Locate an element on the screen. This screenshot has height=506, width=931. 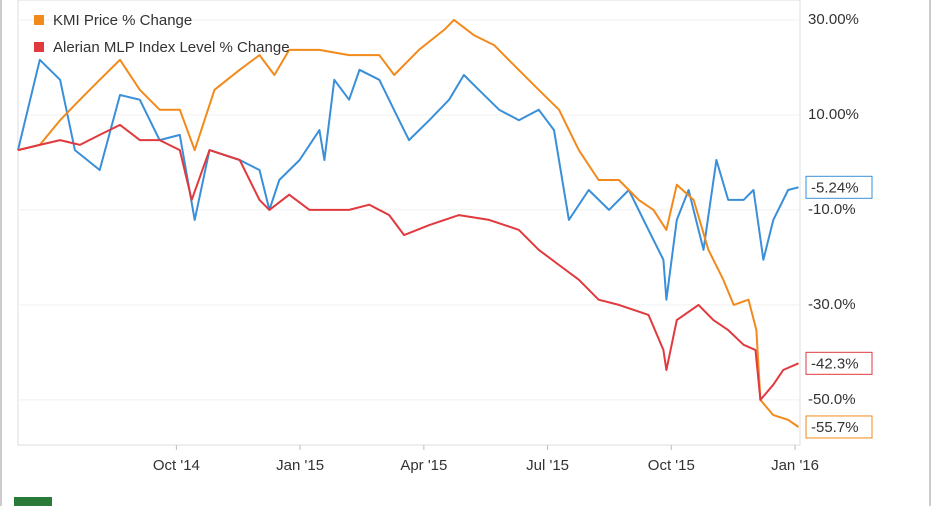
logo is located at coordinates (33, 501).